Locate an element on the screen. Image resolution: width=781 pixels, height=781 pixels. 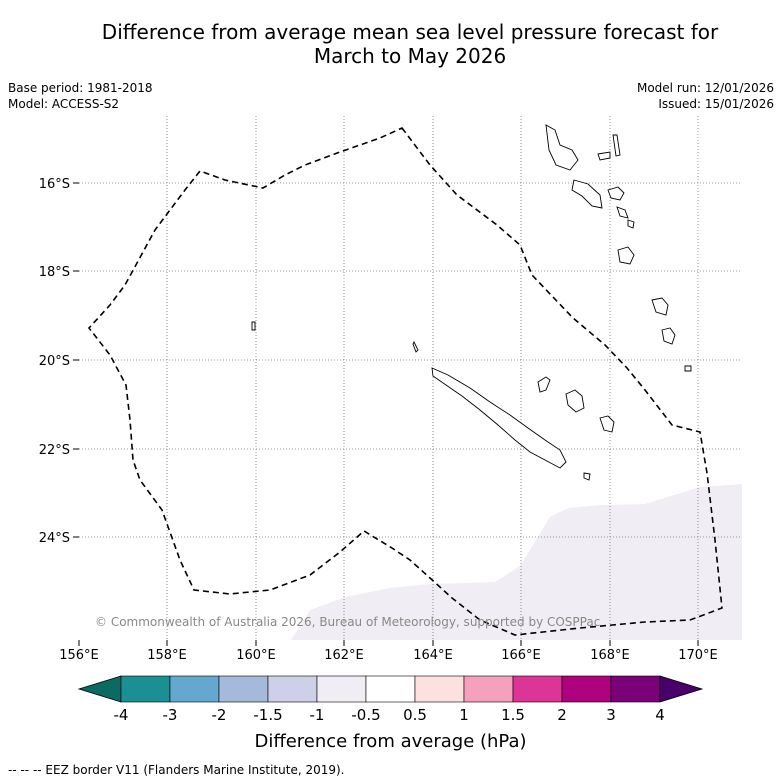
lat-label-24: 24°S is located at coordinates (54, 538).